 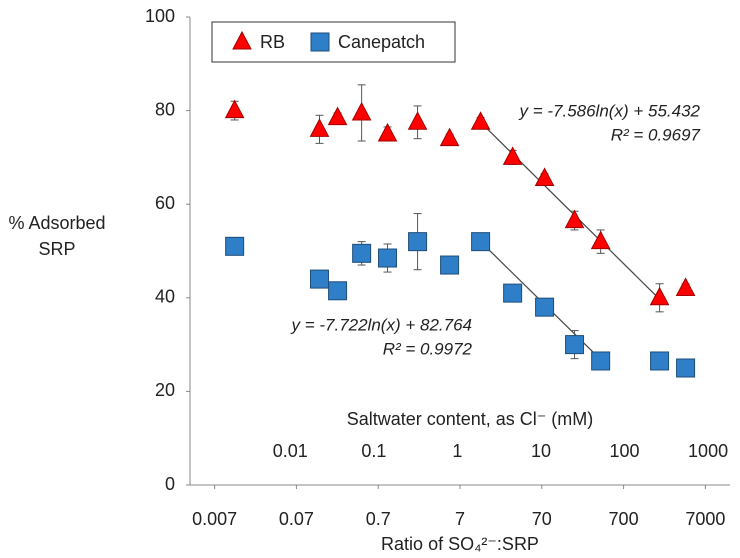 I want to click on y-tick-label: 20, so click(x=165, y=390).